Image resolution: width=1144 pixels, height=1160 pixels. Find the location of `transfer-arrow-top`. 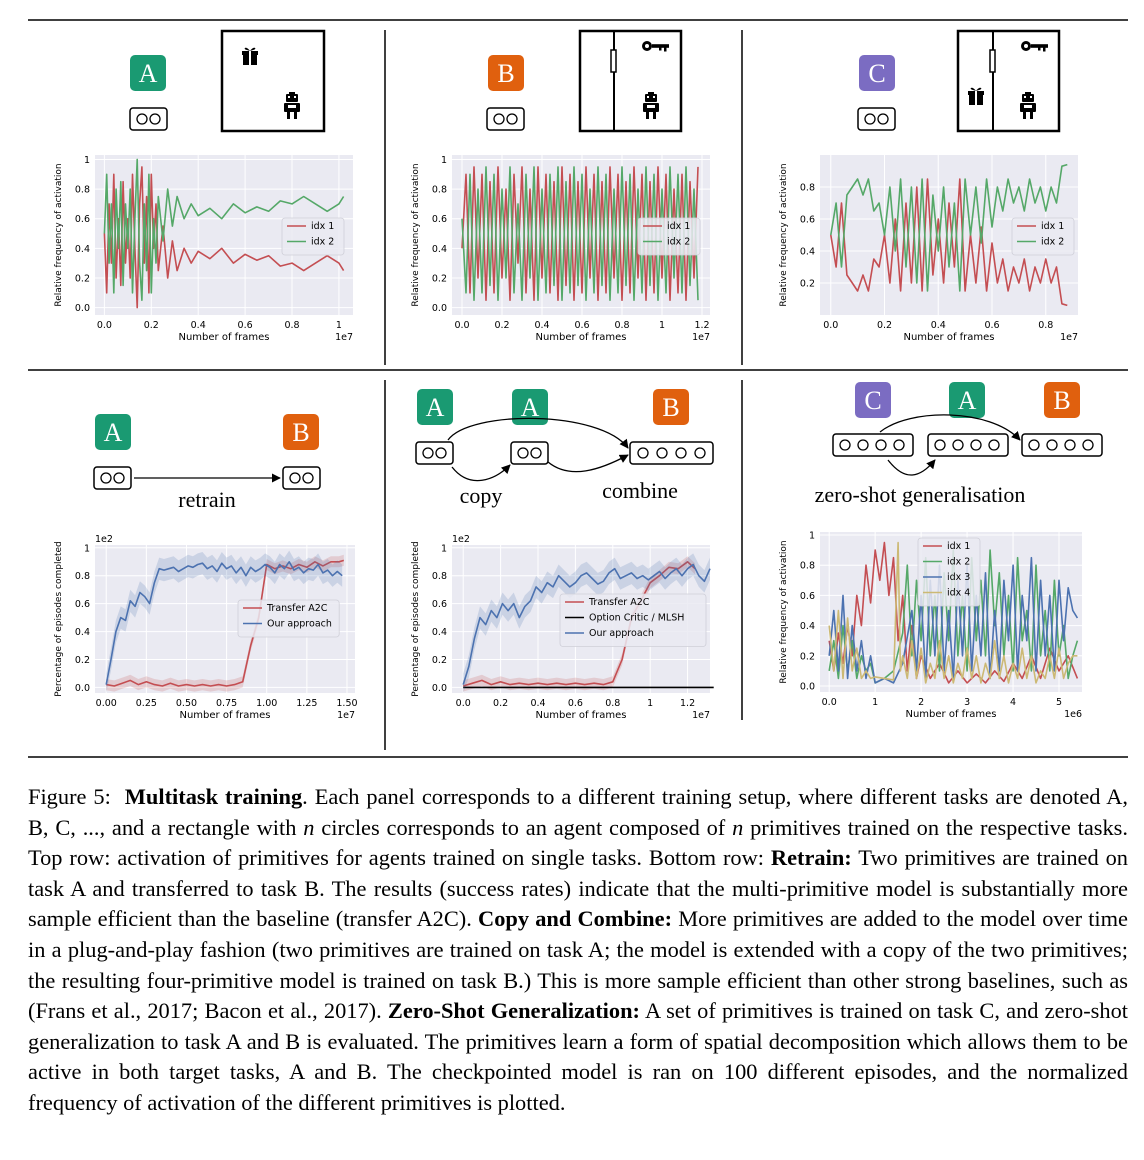

transfer-arrow-top is located at coordinates (950, 427).